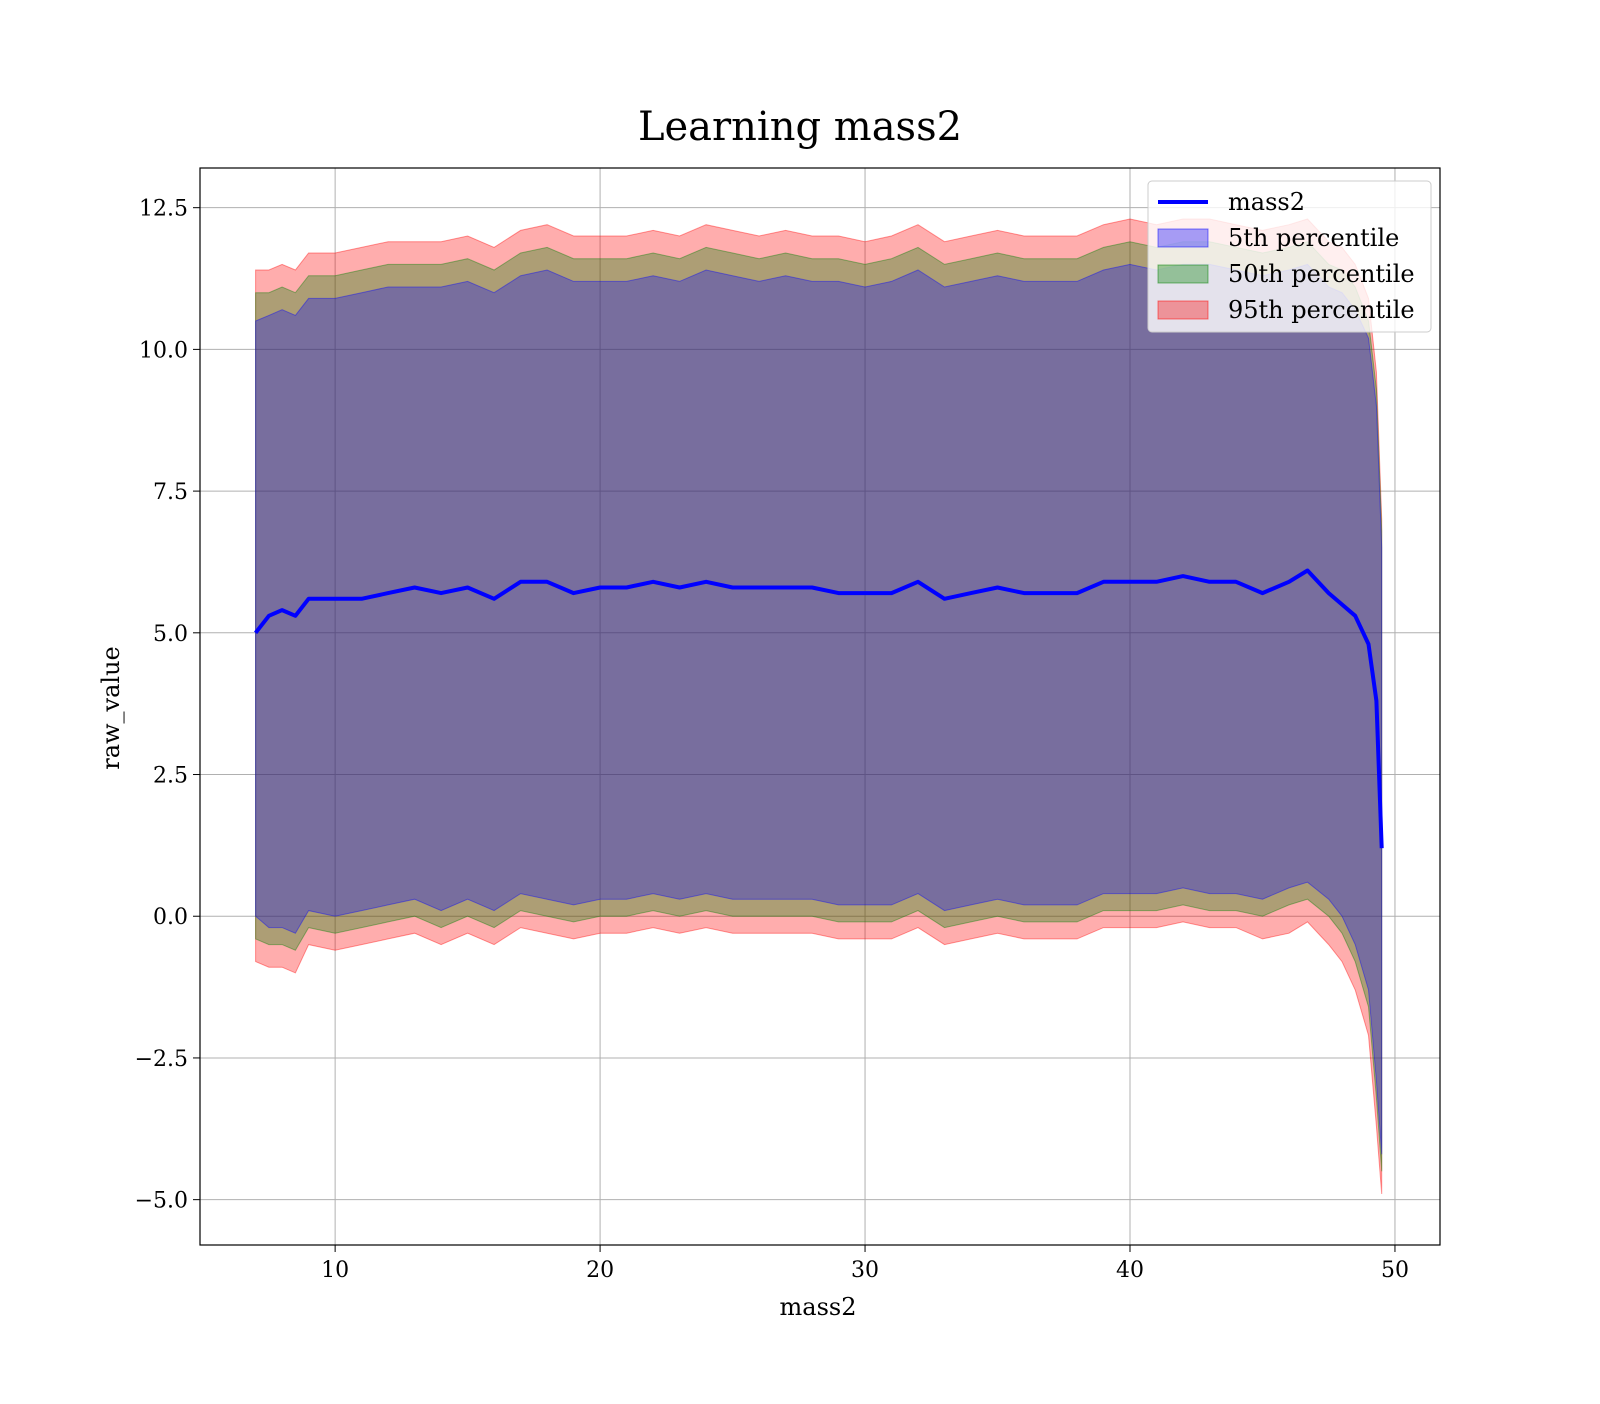  Describe the element at coordinates (170, 776) in the screenshot. I see `y-tick-label: 2.5` at that location.